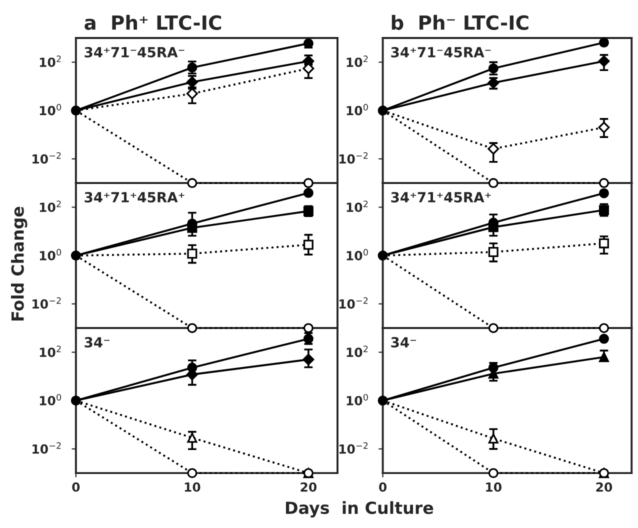 This screenshot has height=528, width=638. What do you see at coordinates (460, 22) in the screenshot?
I see `chart-title: b Ph⁻ LTC-IC` at bounding box center [460, 22].